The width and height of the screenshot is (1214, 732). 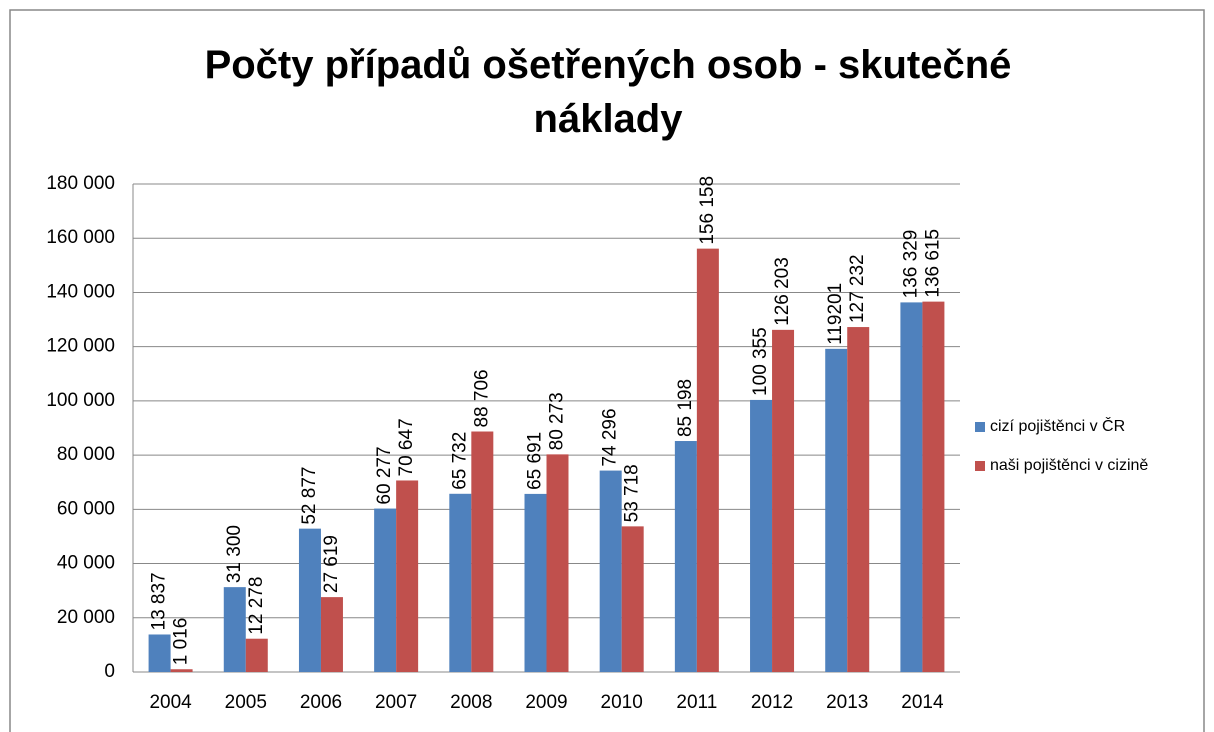 What do you see at coordinates (384, 475) in the screenshot?
I see `data-label: 60 277` at bounding box center [384, 475].